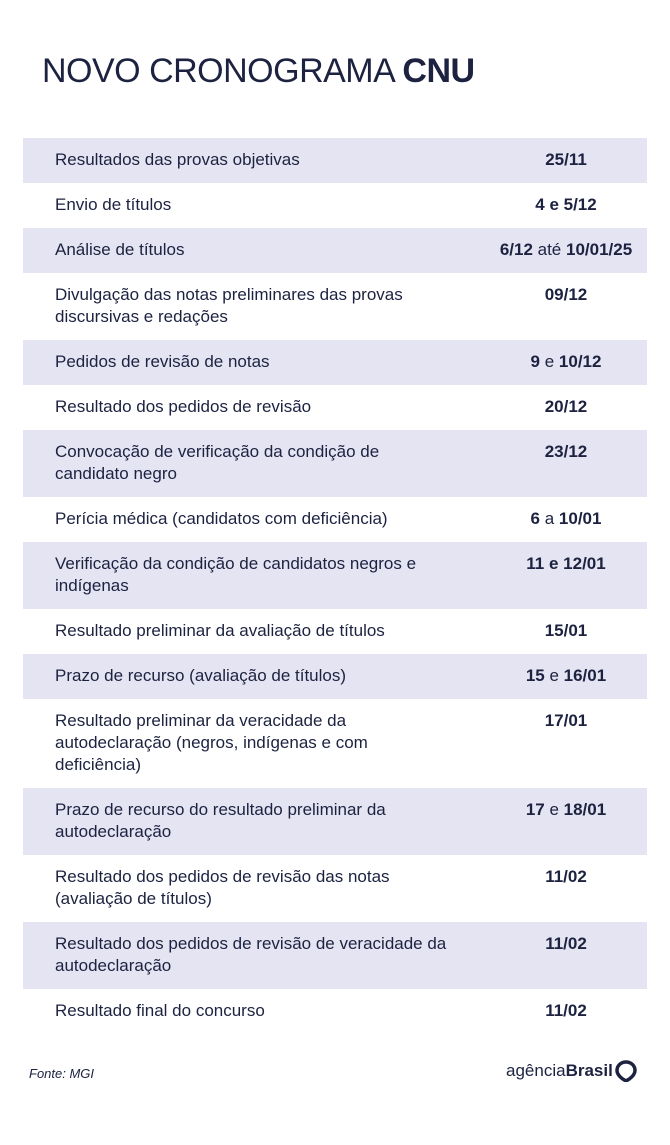 Image resolution: width=670 pixels, height=1145 pixels. I want to click on event-label: Pedidos de revisão de notas, so click(162, 361).